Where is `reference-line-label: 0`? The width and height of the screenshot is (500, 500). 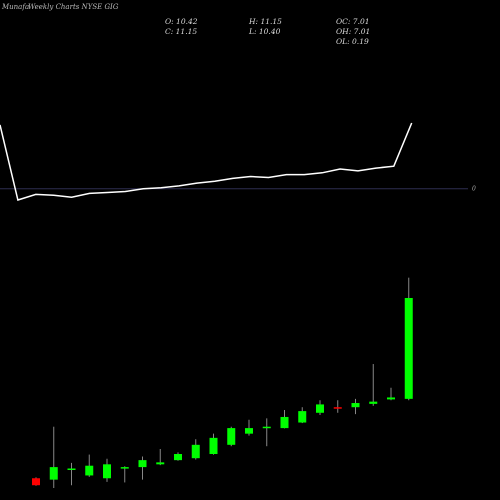
reference-line-label: 0 is located at coordinates (474, 189).